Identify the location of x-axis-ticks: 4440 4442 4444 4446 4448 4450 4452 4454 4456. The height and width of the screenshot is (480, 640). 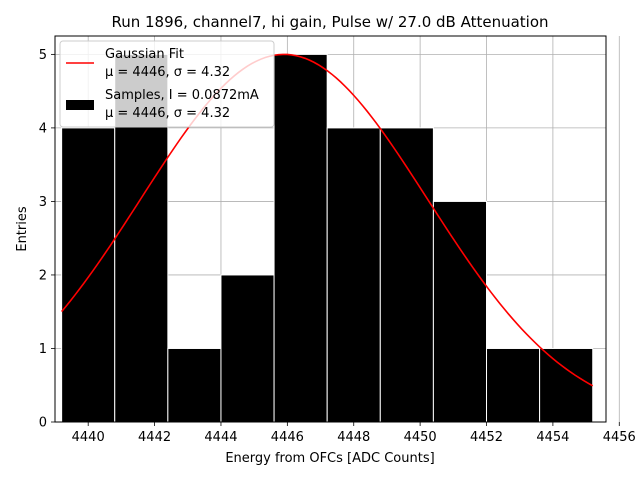
(354, 433).